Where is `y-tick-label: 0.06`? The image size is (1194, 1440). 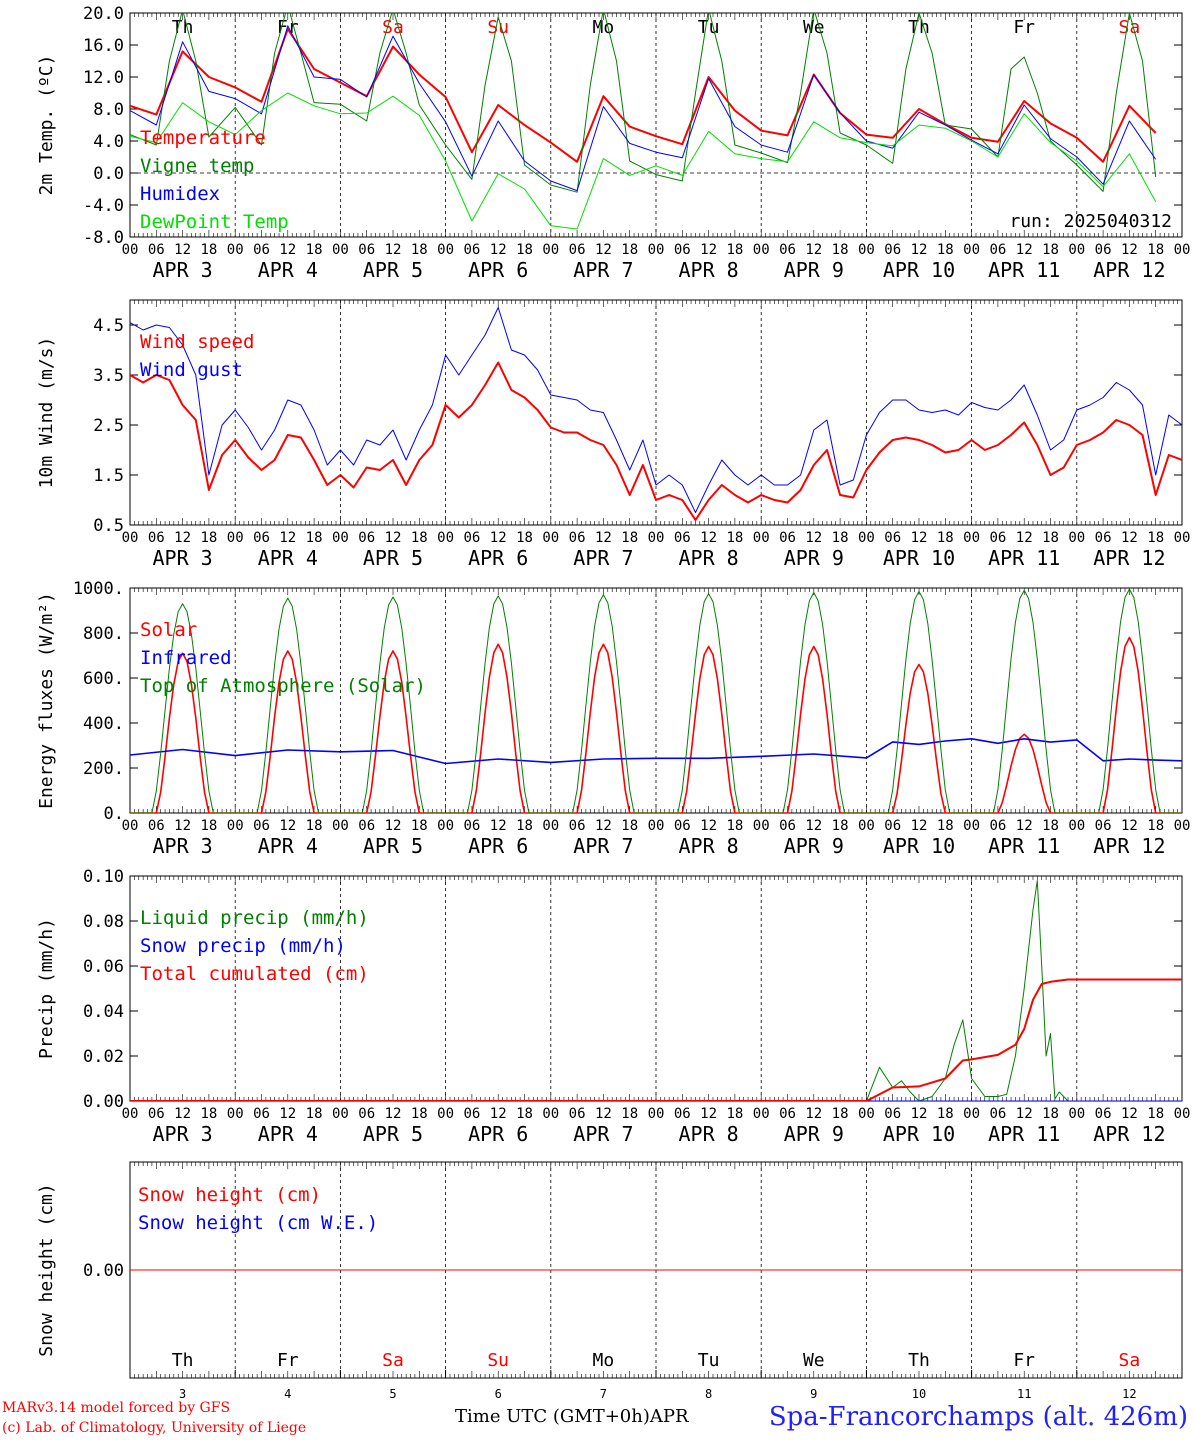
y-tick-label: 0.06 is located at coordinates (103, 967).